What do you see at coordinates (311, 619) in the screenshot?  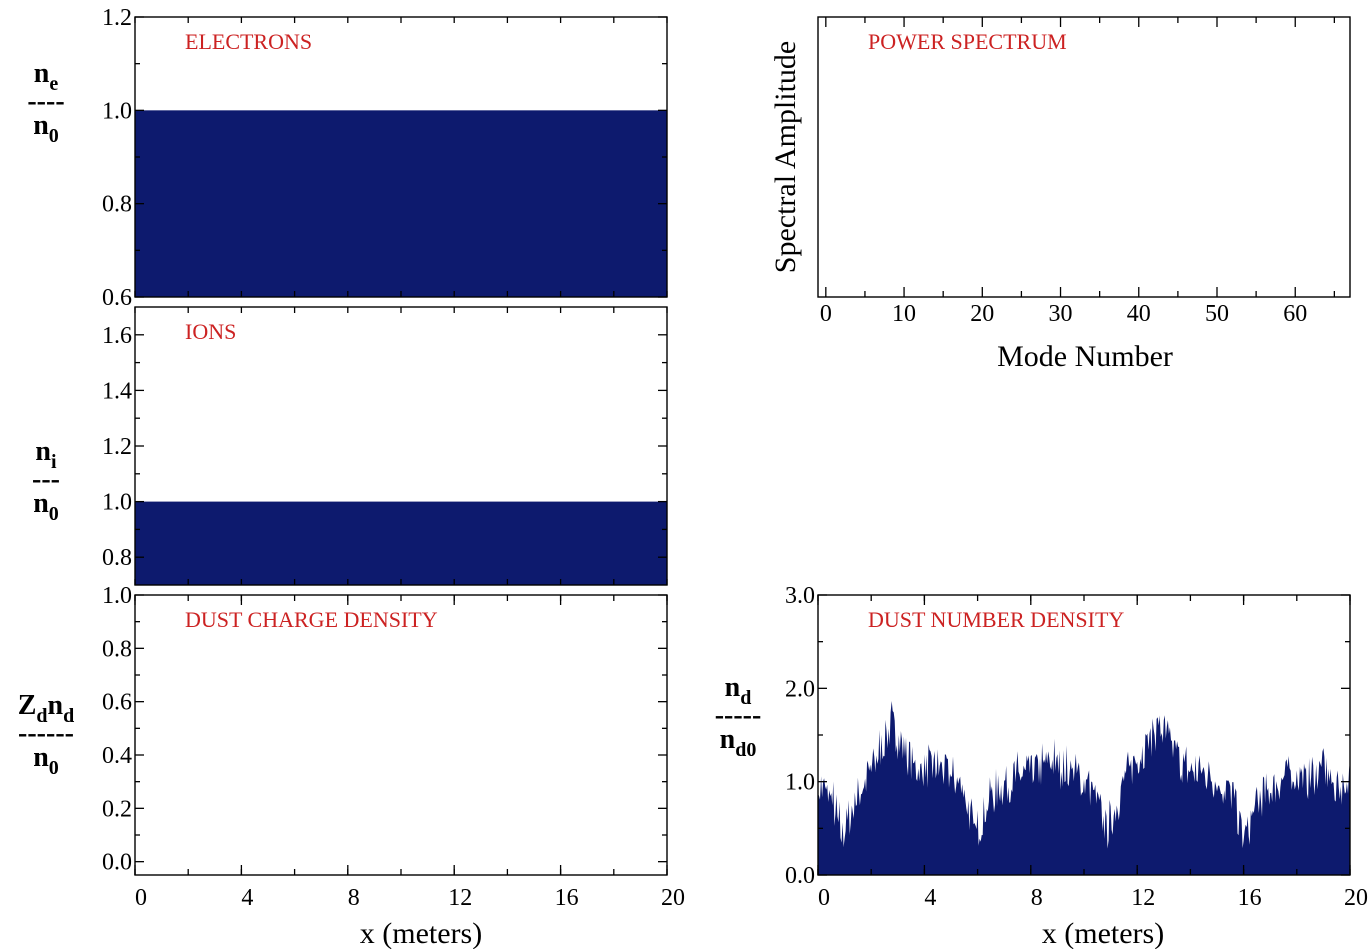 I see `dust-charge-panel-label: DUST CHARGE DENSITY` at bounding box center [311, 619].